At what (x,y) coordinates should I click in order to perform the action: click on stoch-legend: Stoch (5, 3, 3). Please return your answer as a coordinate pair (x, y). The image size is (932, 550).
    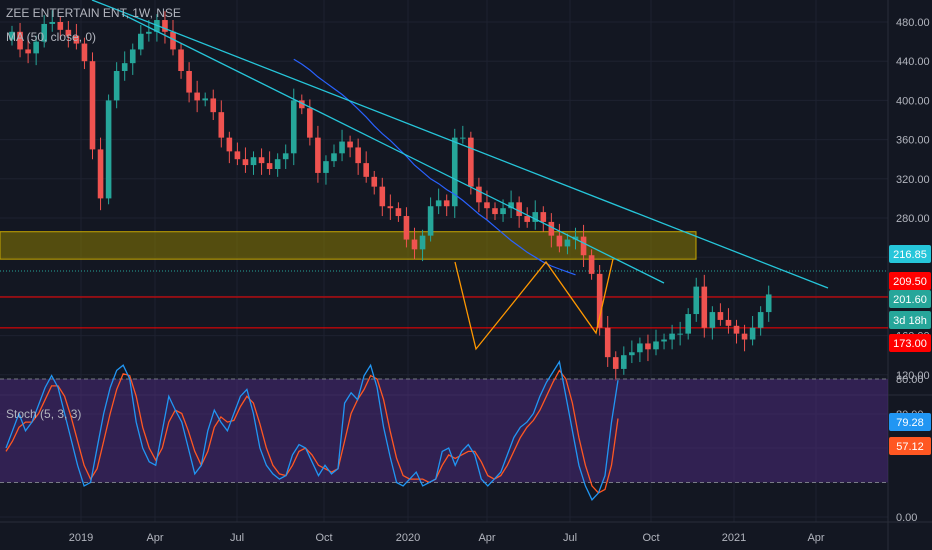
    Looking at the image, I should click on (43, 414).